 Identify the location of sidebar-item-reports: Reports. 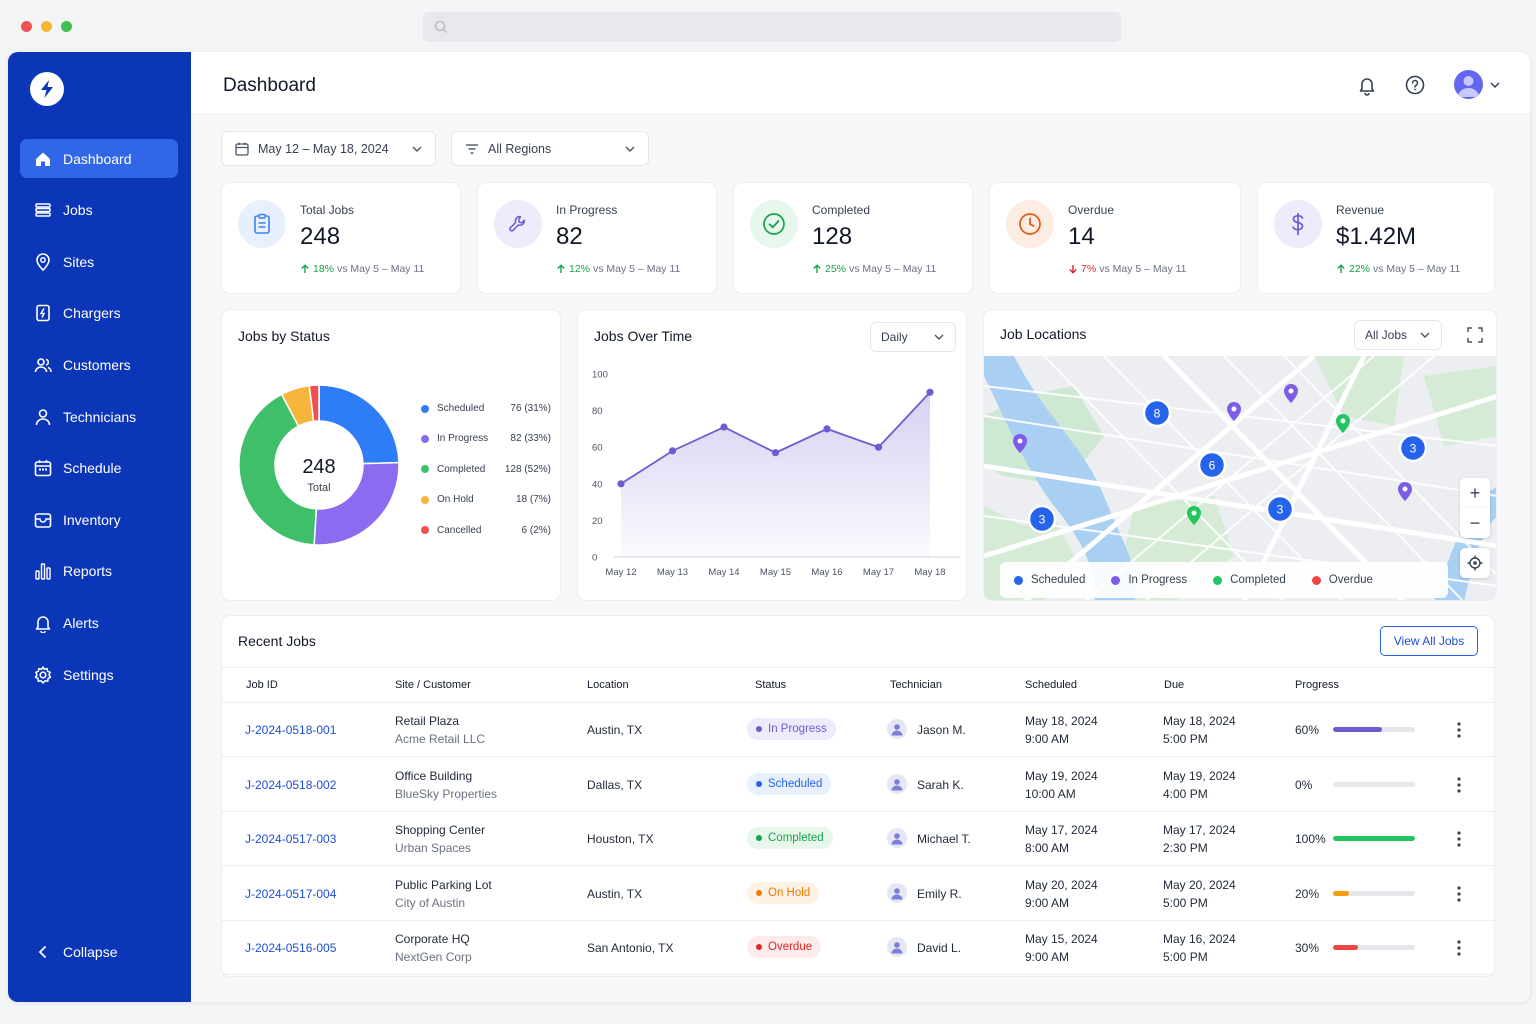
(99, 571).